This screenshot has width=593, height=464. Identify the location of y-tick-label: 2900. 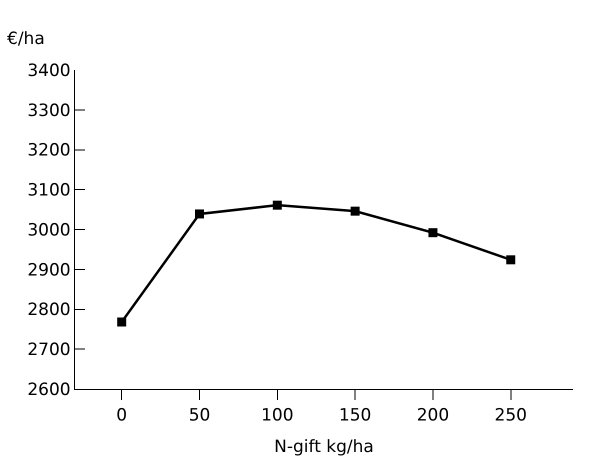
(49, 270).